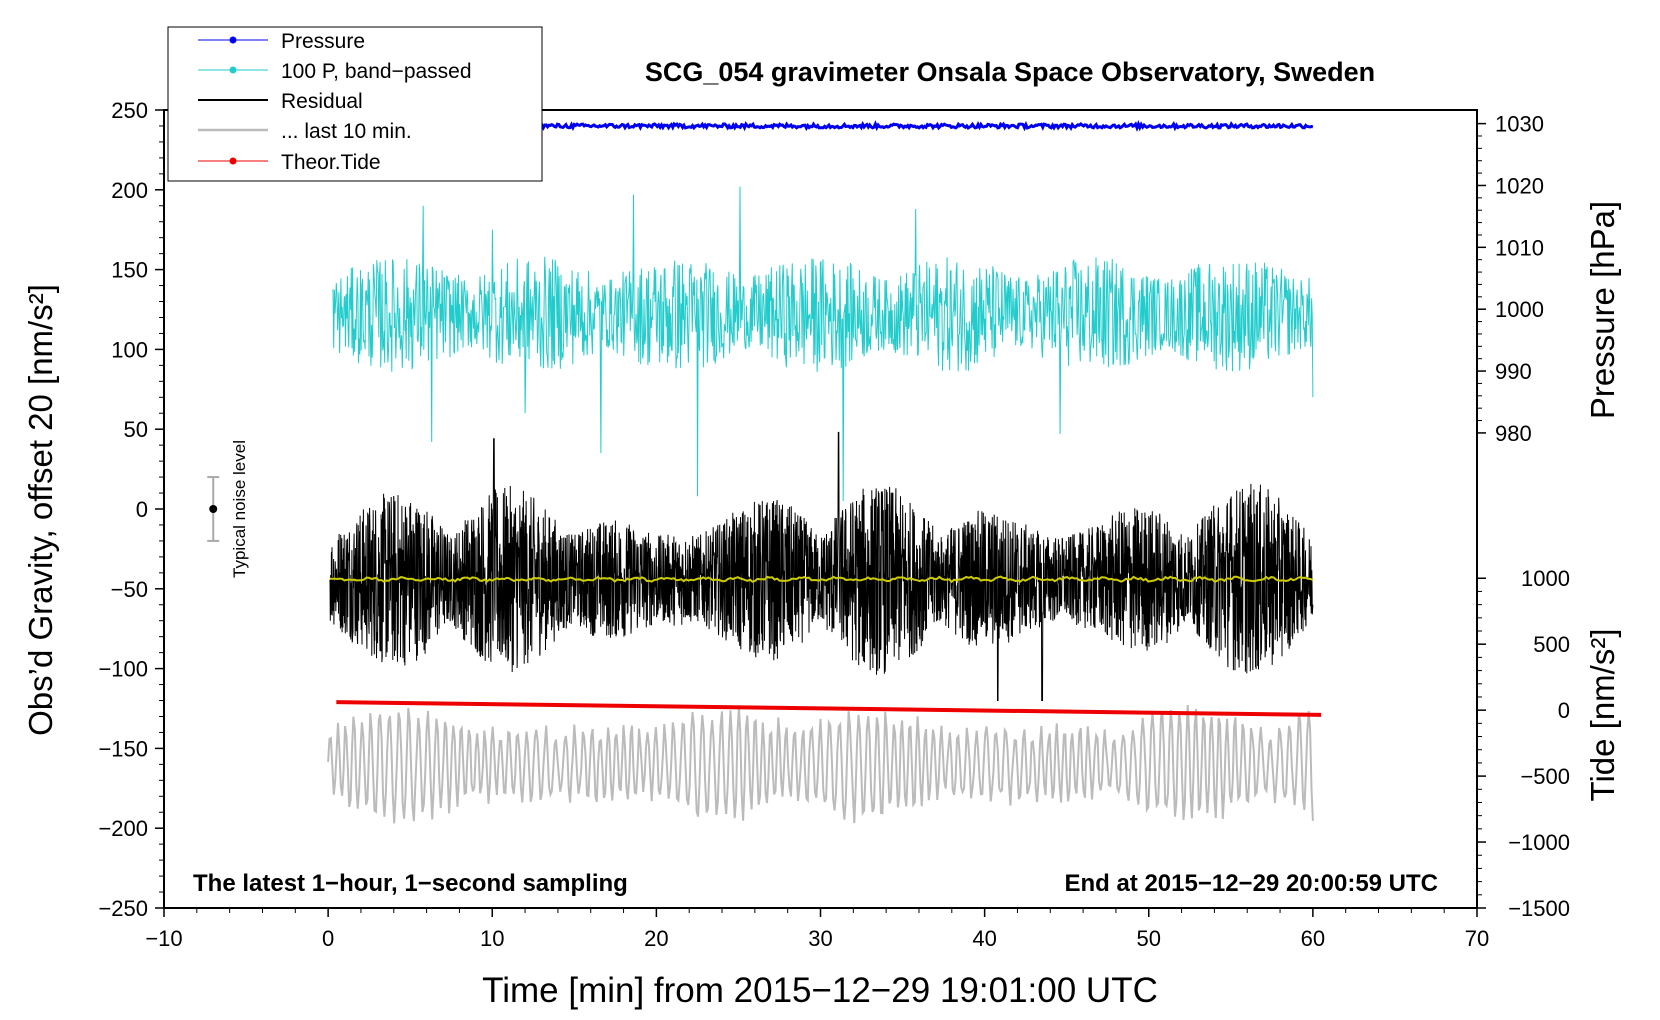 The image size is (1660, 1020). Describe the element at coordinates (656, 938) in the screenshot. I see `x-tick-label: 20` at that location.